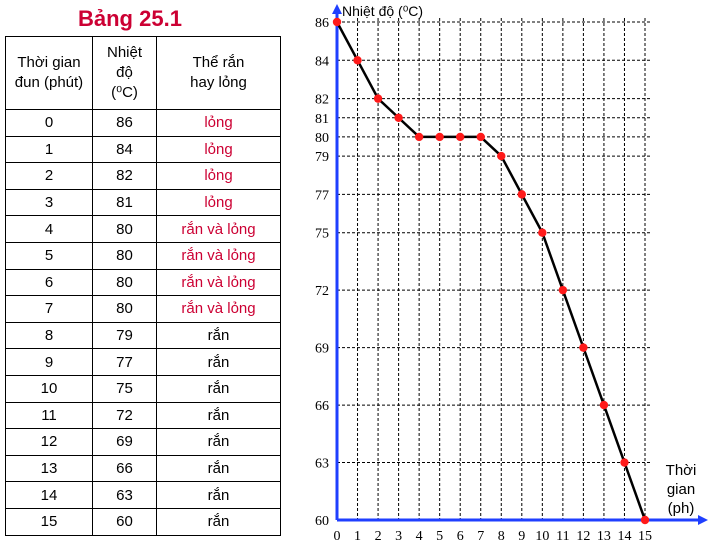 The width and height of the screenshot is (720, 540). What do you see at coordinates (322, 195) in the screenshot?
I see `y-tick-label: 77` at bounding box center [322, 195].